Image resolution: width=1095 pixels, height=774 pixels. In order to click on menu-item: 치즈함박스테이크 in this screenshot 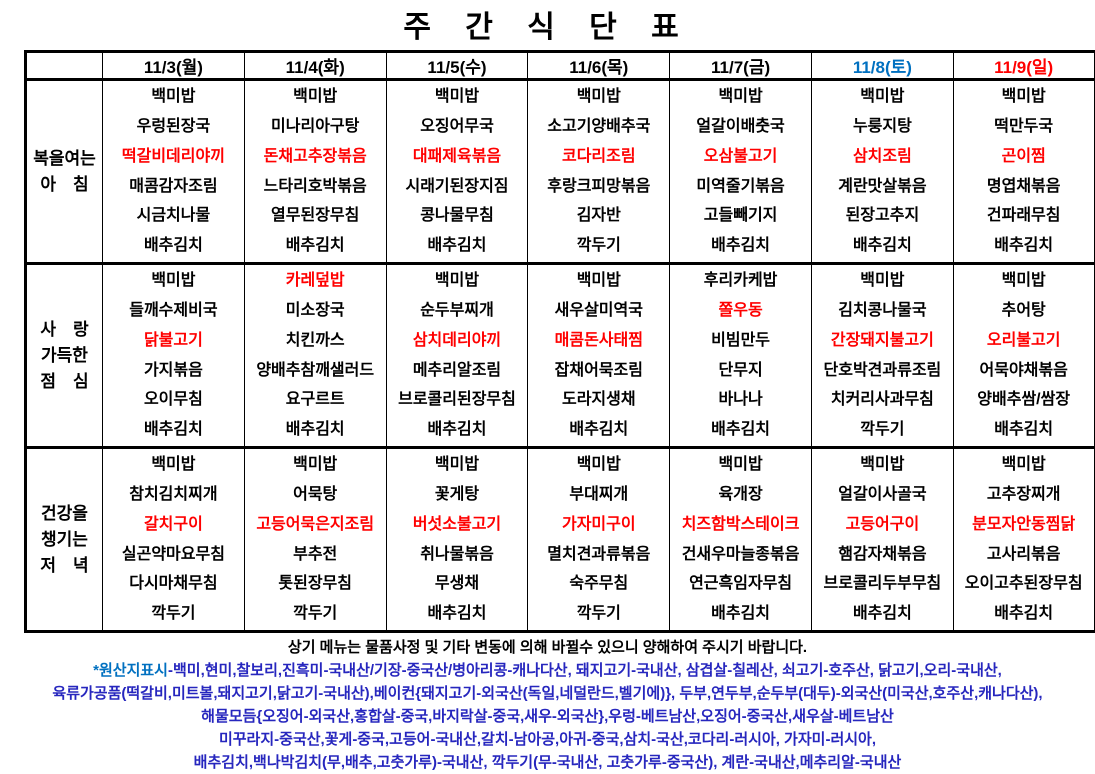, I will do `click(740, 525)`.